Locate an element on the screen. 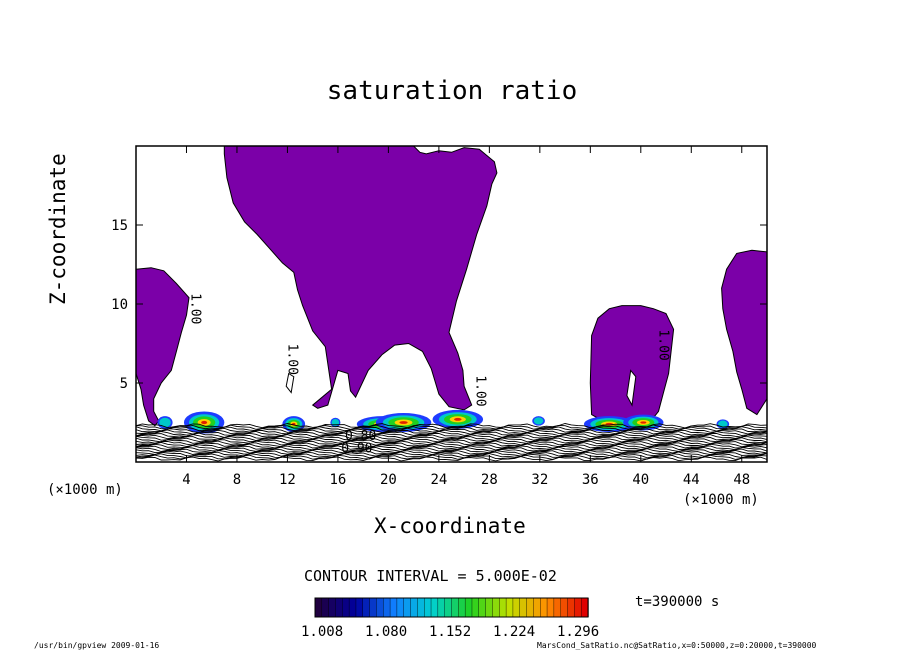 The height and width of the screenshot is (654, 904). time-label: t=390000 s is located at coordinates (677, 602).